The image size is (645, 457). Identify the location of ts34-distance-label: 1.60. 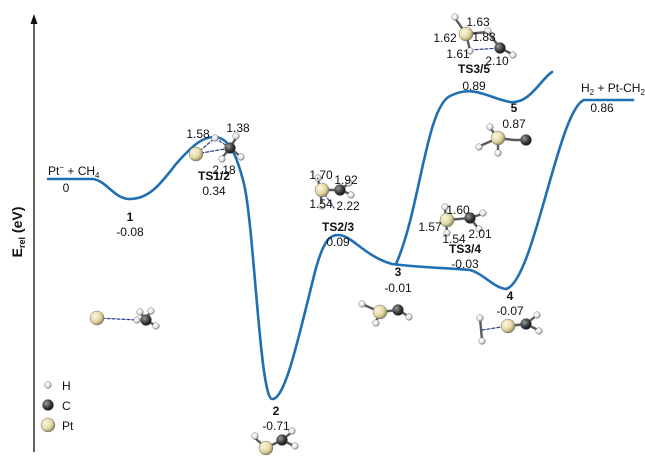
(458, 210).